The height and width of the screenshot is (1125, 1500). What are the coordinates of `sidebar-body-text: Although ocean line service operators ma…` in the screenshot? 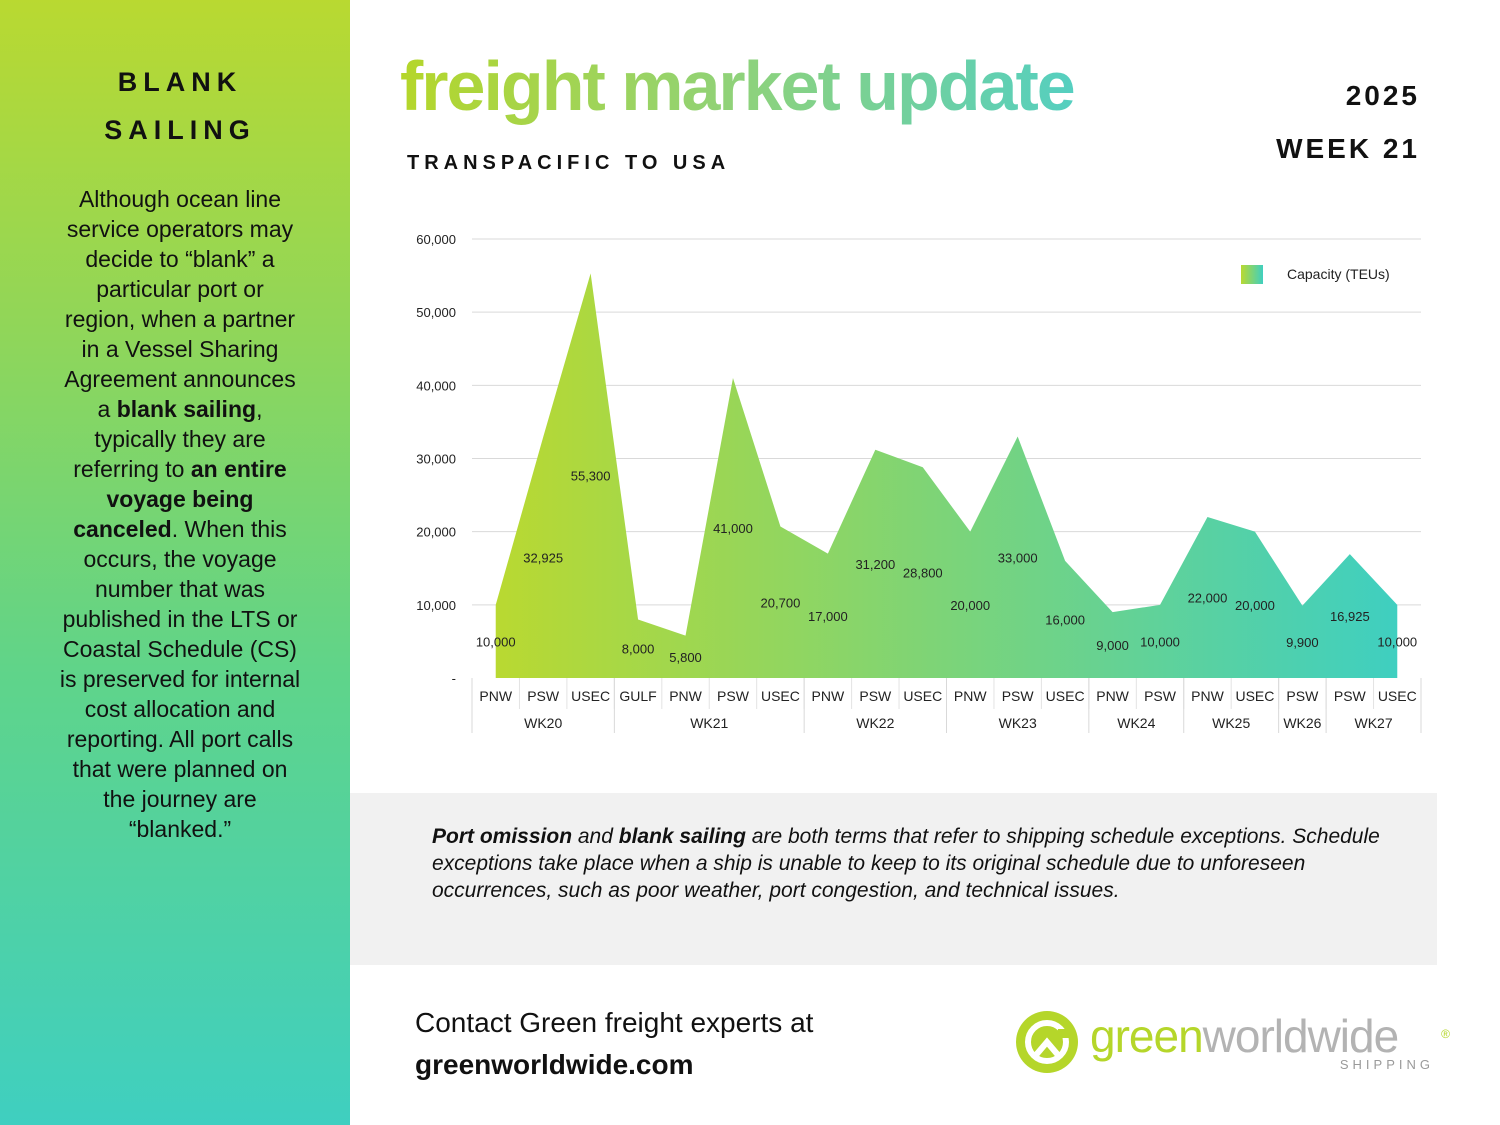 It's located at (180, 514).